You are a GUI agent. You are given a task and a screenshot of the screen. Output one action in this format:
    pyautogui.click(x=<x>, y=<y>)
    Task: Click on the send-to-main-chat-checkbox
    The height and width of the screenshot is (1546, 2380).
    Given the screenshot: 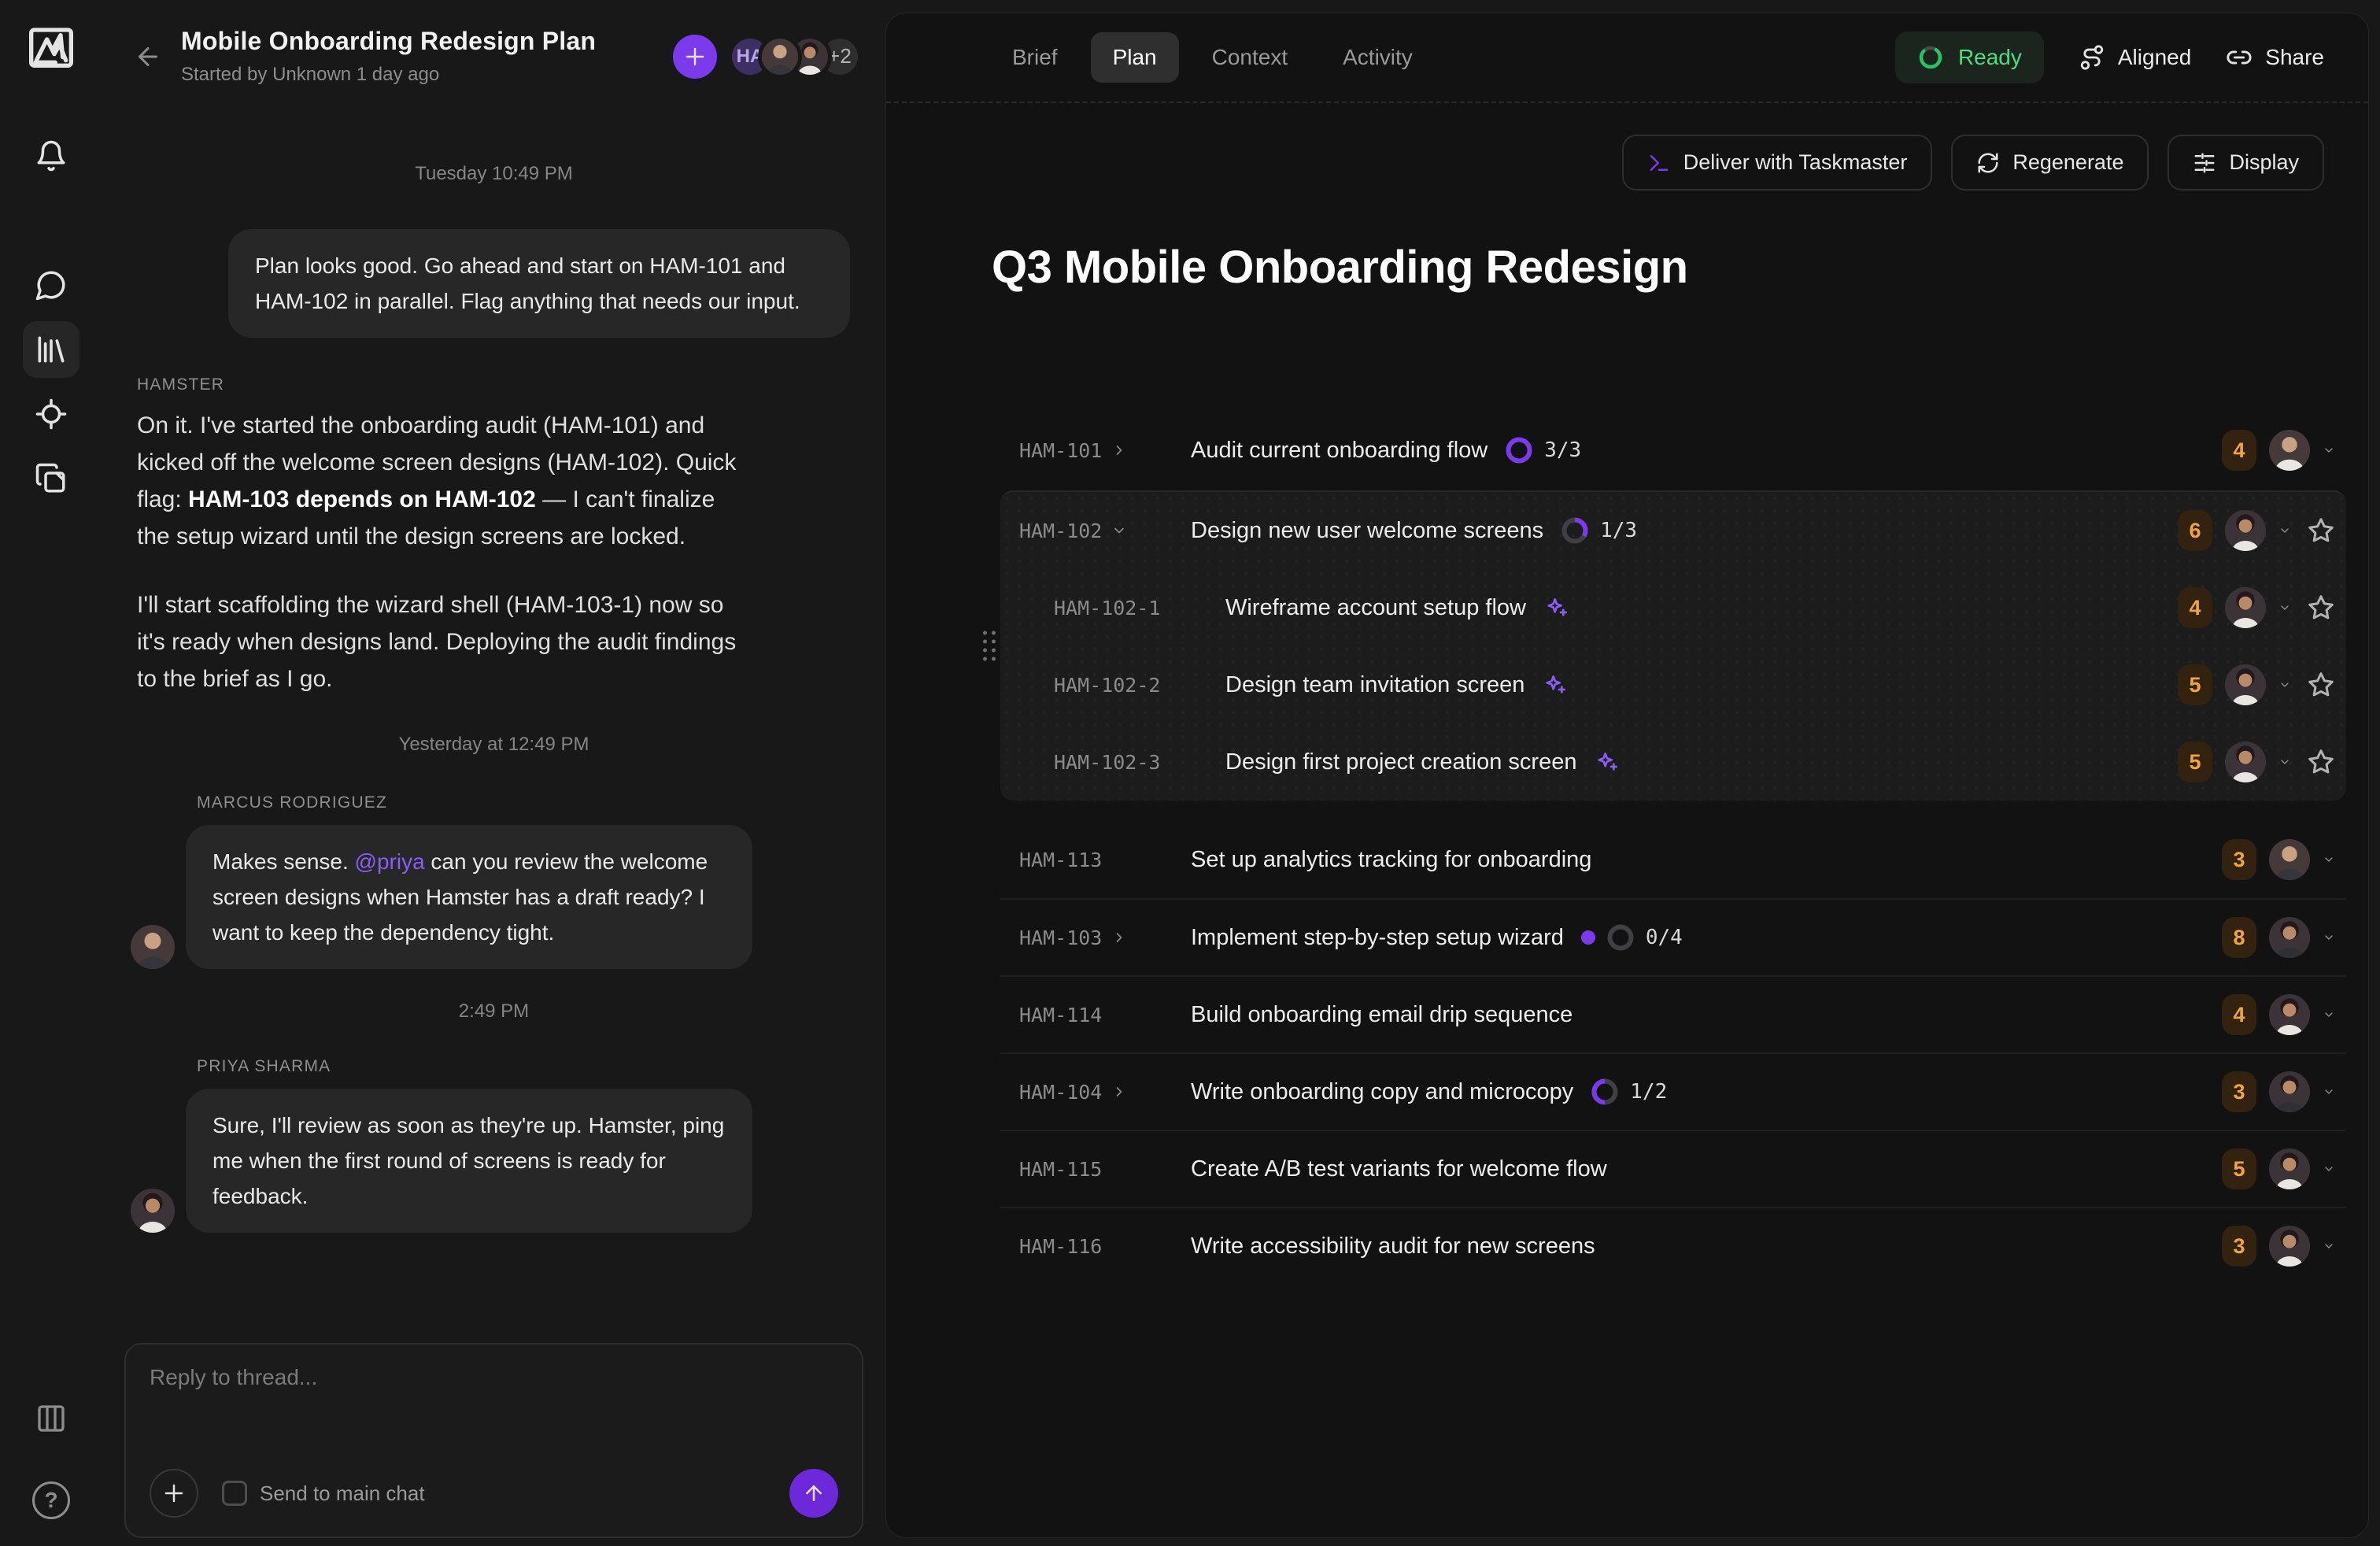 What is the action you would take?
    pyautogui.click(x=234, y=1493)
    